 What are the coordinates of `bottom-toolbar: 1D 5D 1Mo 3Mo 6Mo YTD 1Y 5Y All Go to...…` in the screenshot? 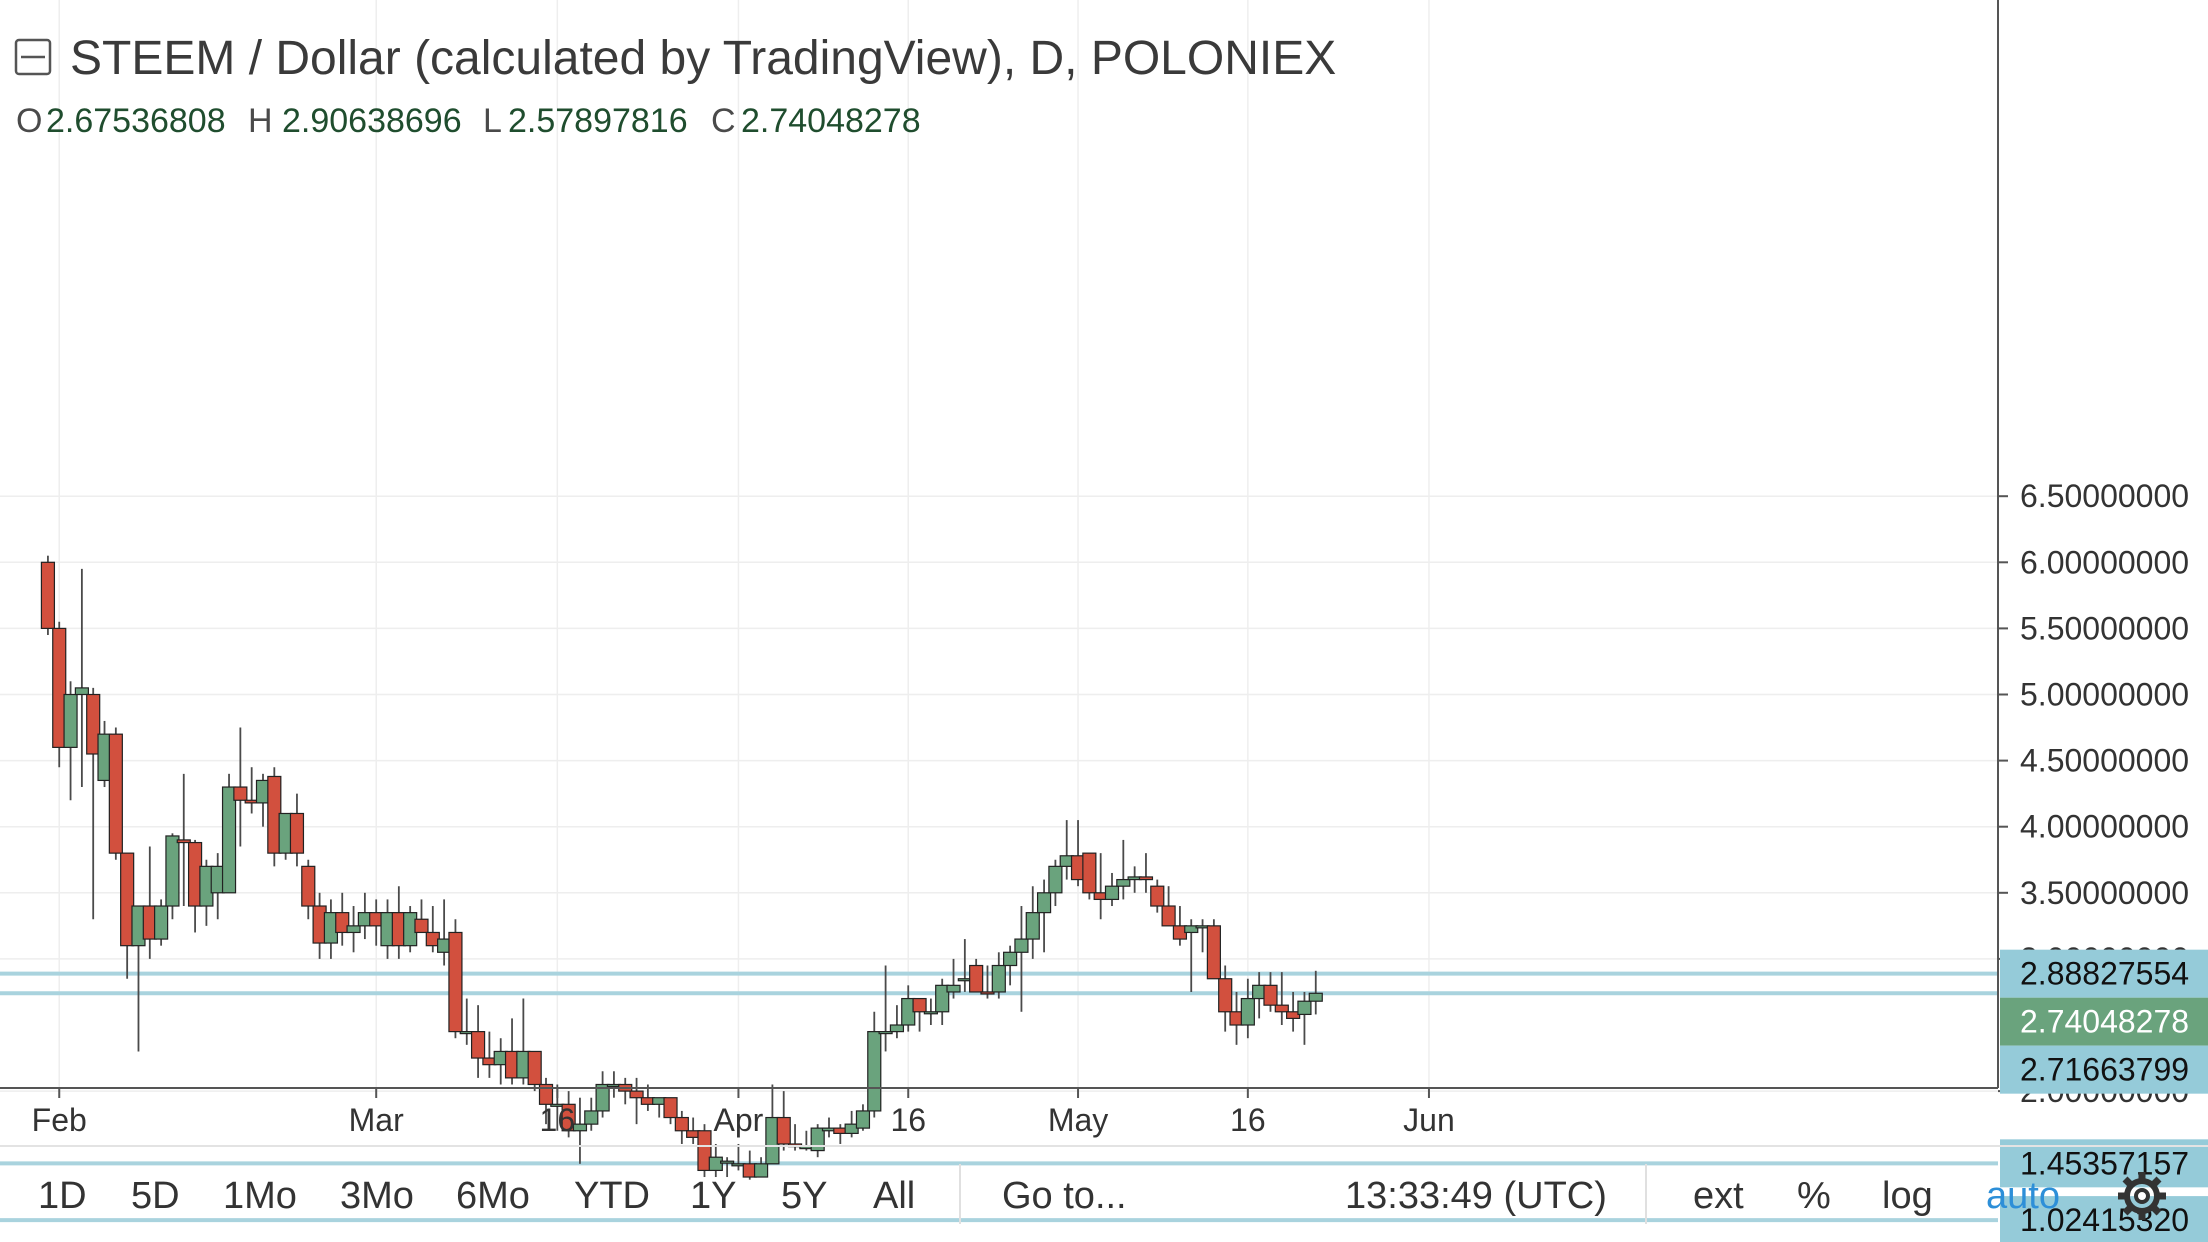 It's located at (1102, 1194).